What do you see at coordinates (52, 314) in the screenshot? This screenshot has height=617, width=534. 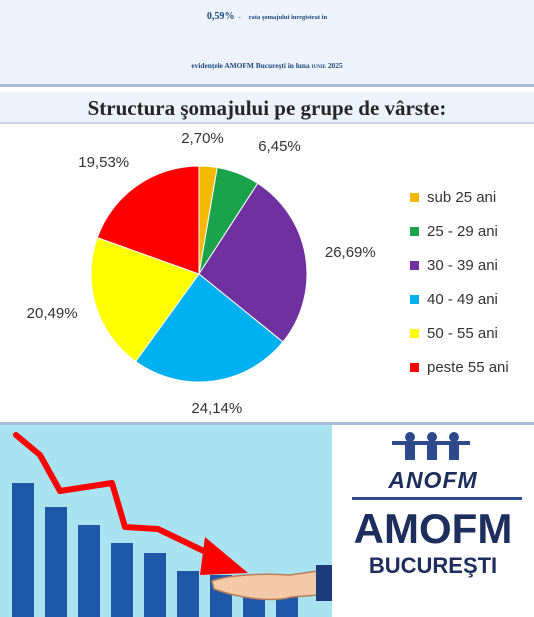 I see `pie-data-label: 20,49%` at bounding box center [52, 314].